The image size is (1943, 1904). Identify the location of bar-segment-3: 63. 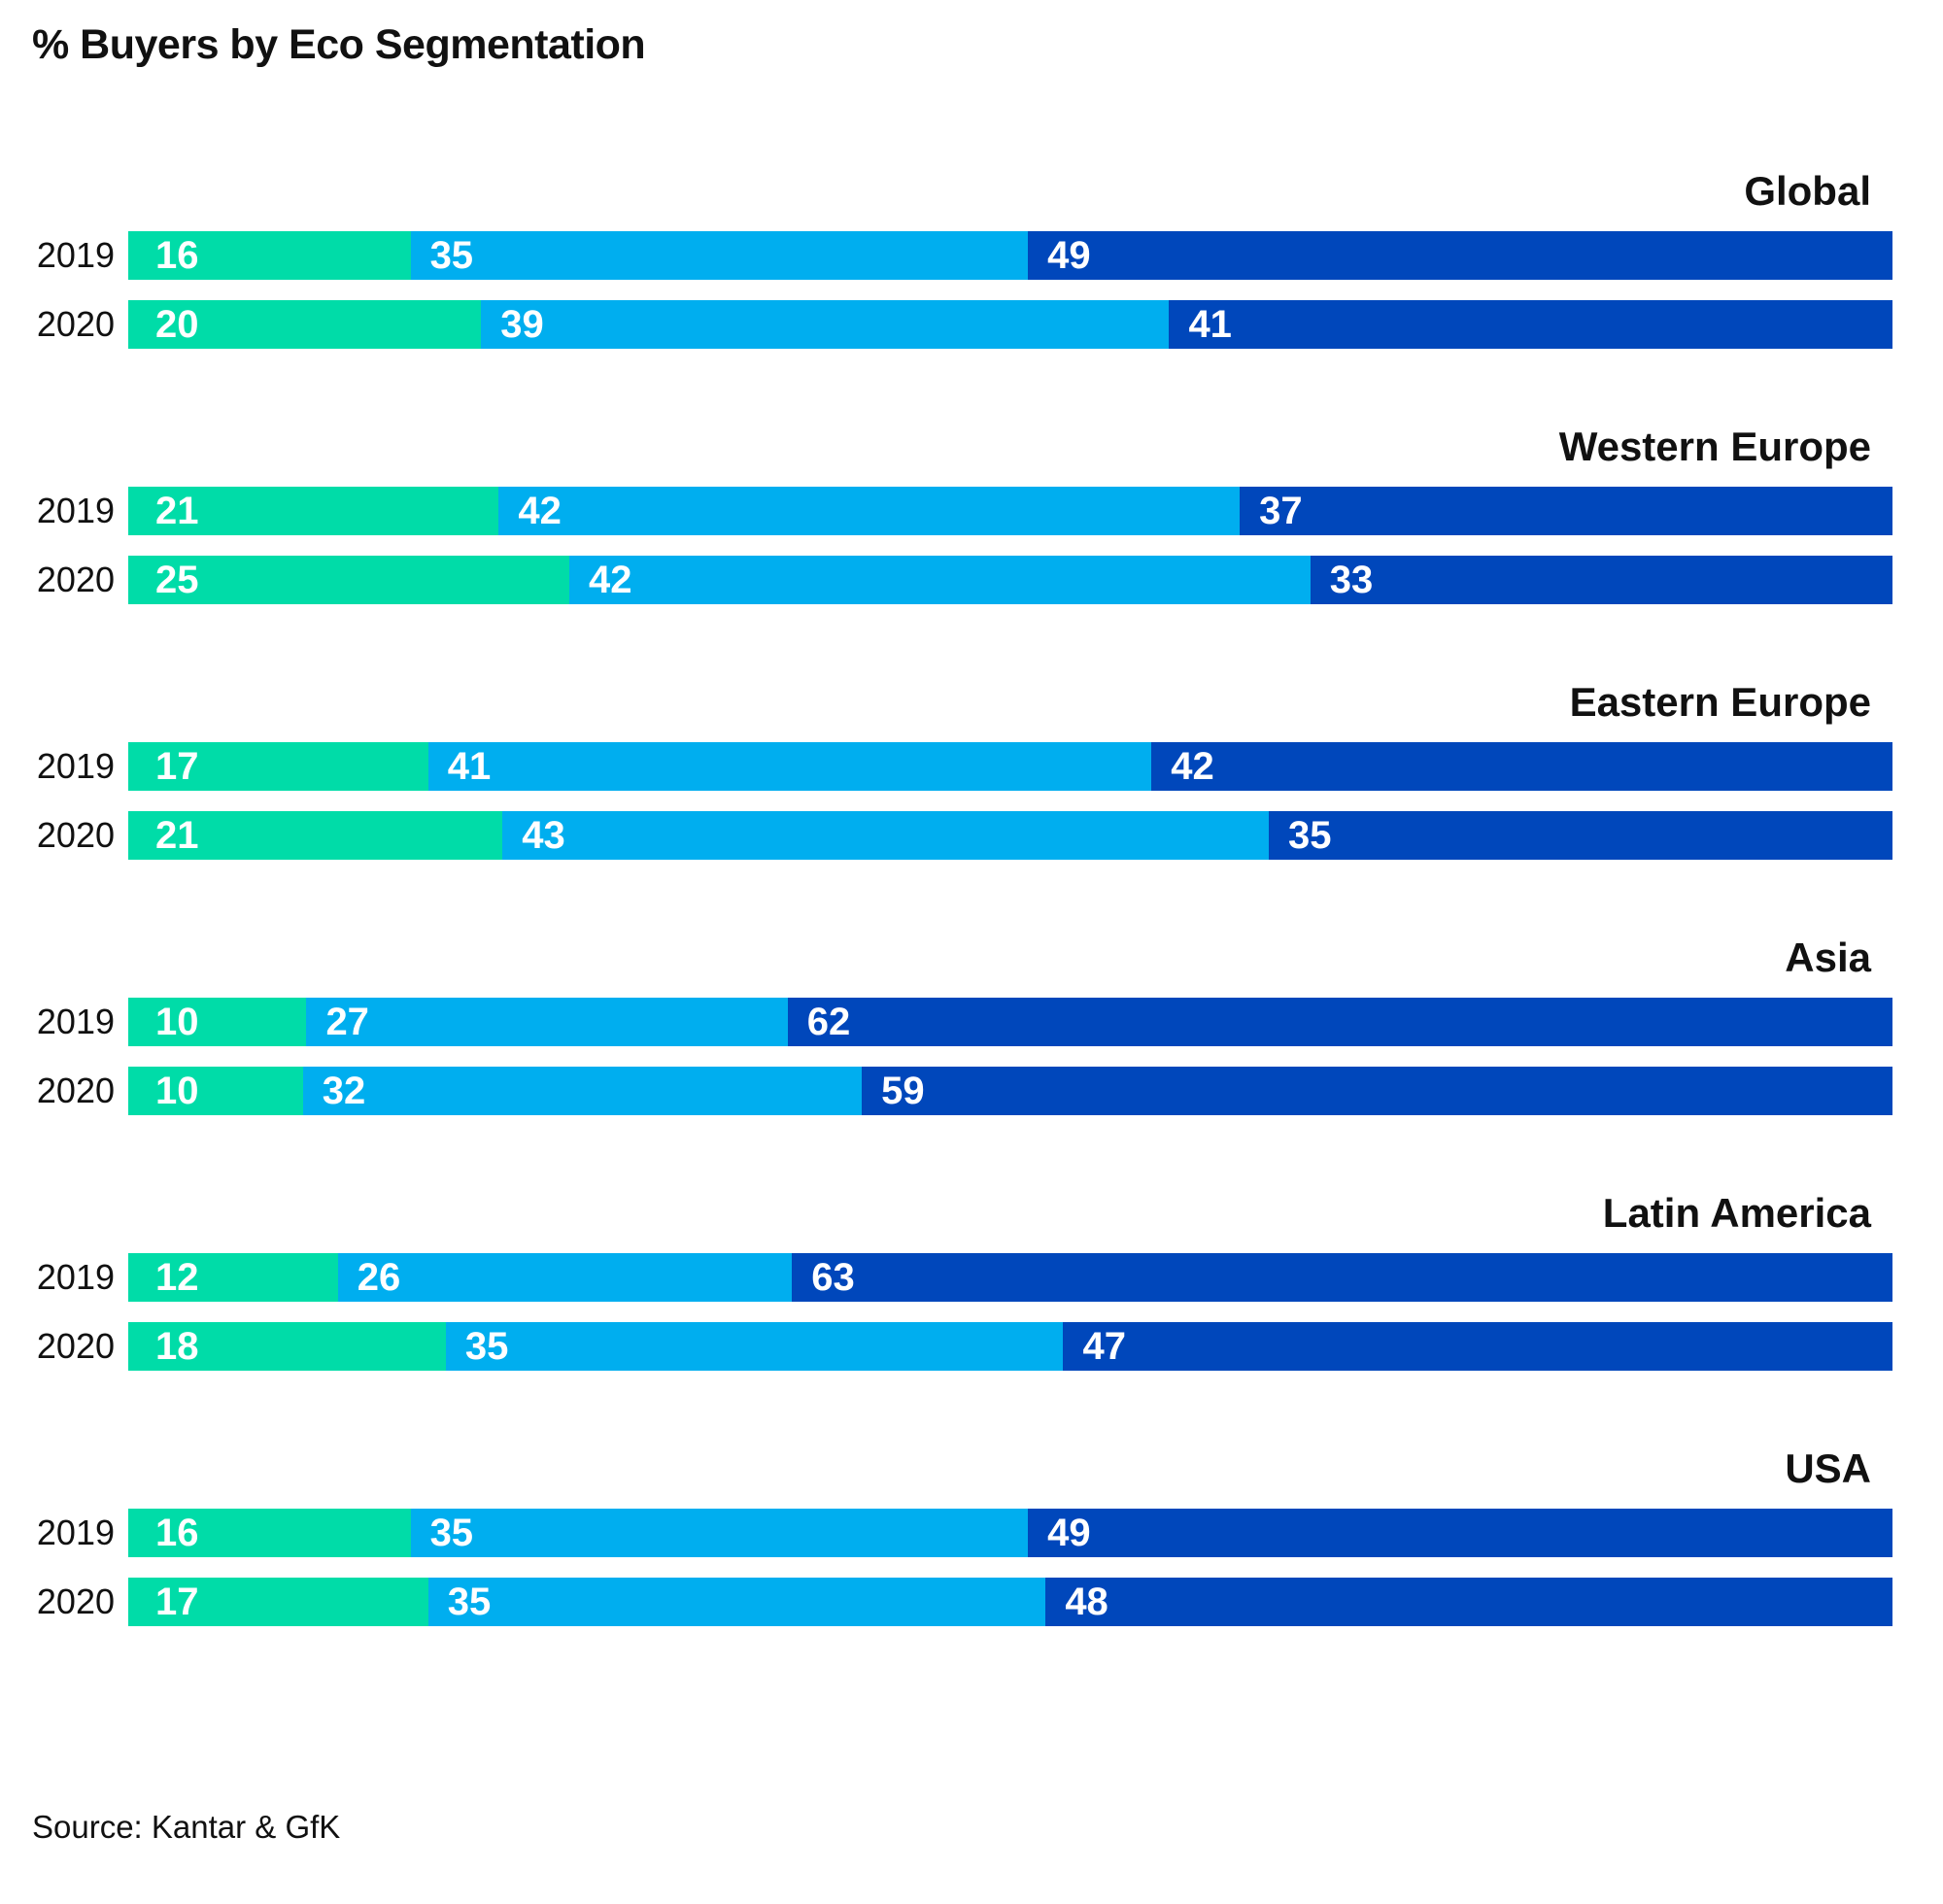
(1342, 1277).